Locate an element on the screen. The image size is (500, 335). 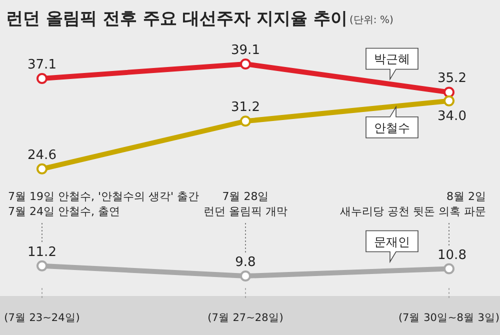
series-label: 문재인 is located at coordinates (392, 241).